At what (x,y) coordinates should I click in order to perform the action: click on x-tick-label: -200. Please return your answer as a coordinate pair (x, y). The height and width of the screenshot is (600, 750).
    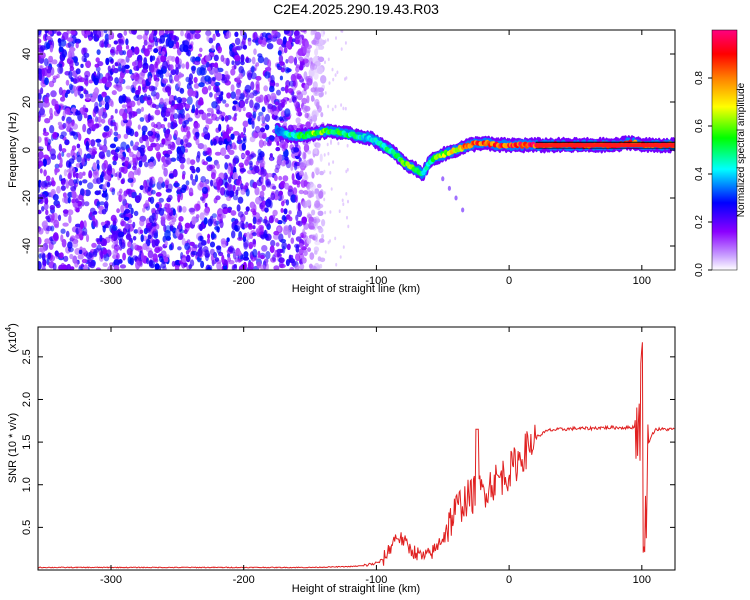
    Looking at the image, I should click on (244, 281).